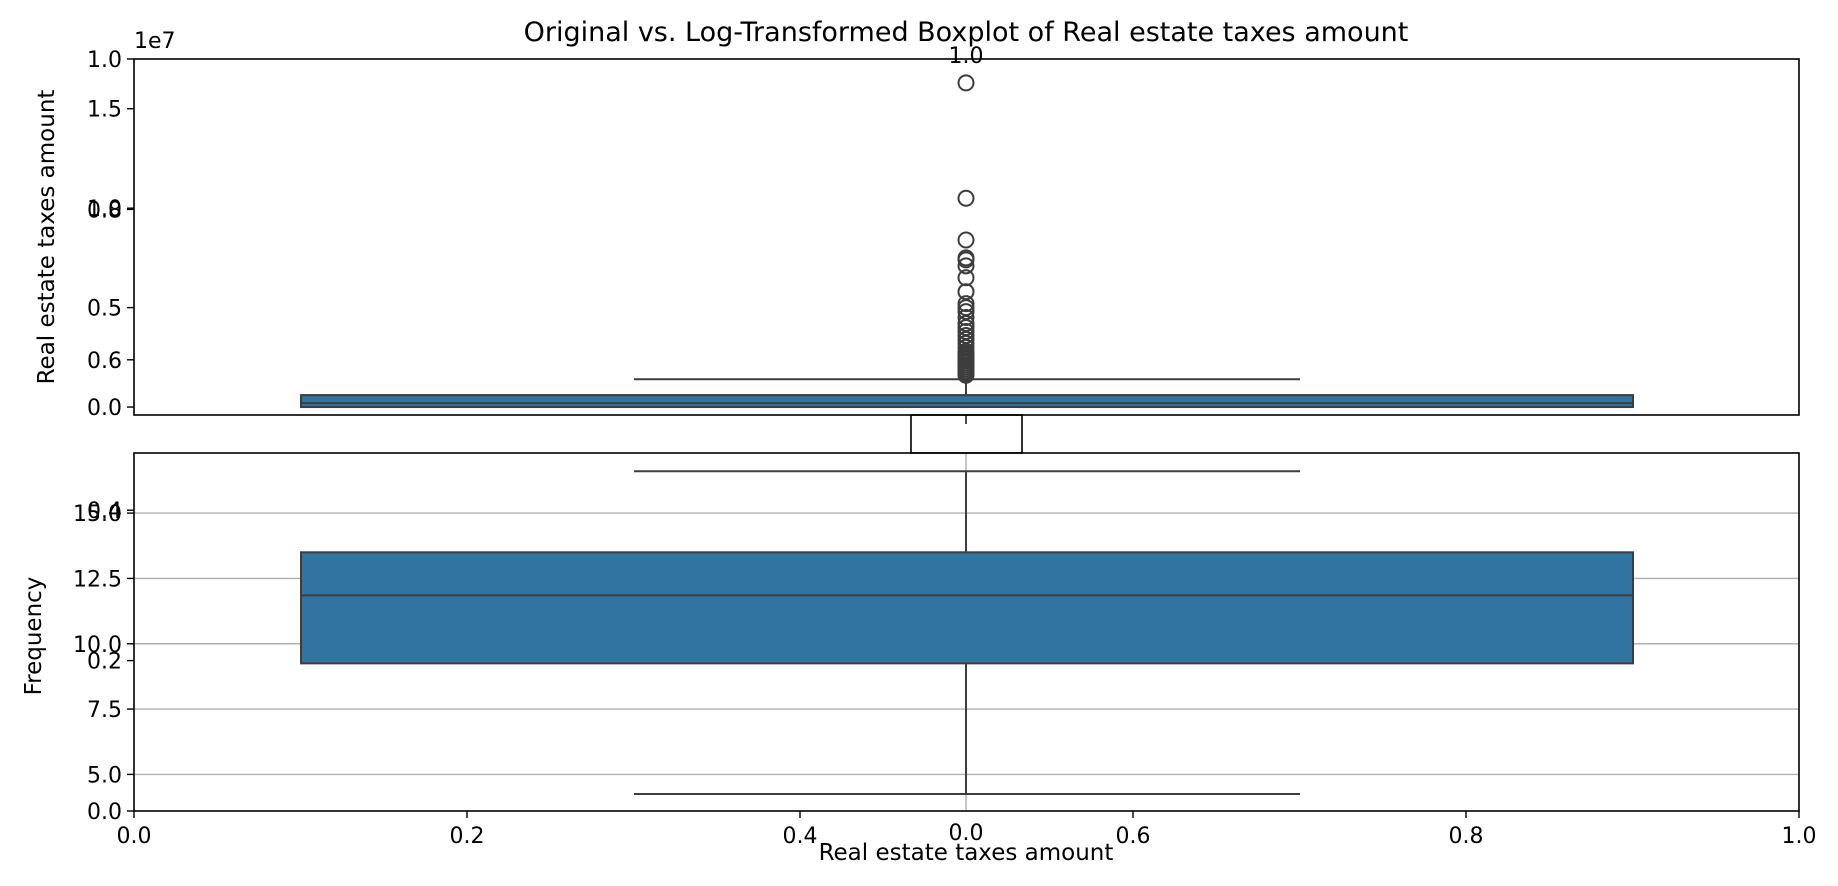 This screenshot has height=886, width=1838. What do you see at coordinates (104, 309) in the screenshot?
I see `y-tick-label: 0.5` at bounding box center [104, 309].